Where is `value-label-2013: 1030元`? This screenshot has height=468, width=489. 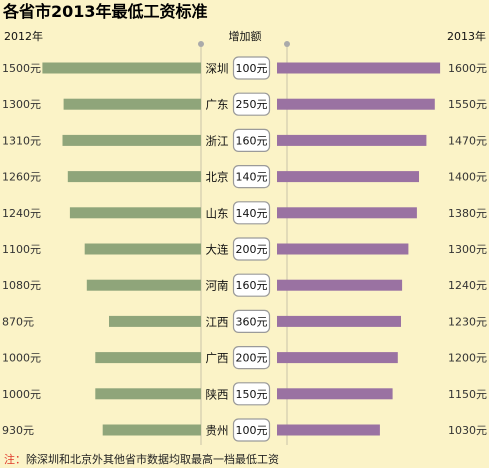
value-label-2013: 1030元 is located at coordinates (467, 430).